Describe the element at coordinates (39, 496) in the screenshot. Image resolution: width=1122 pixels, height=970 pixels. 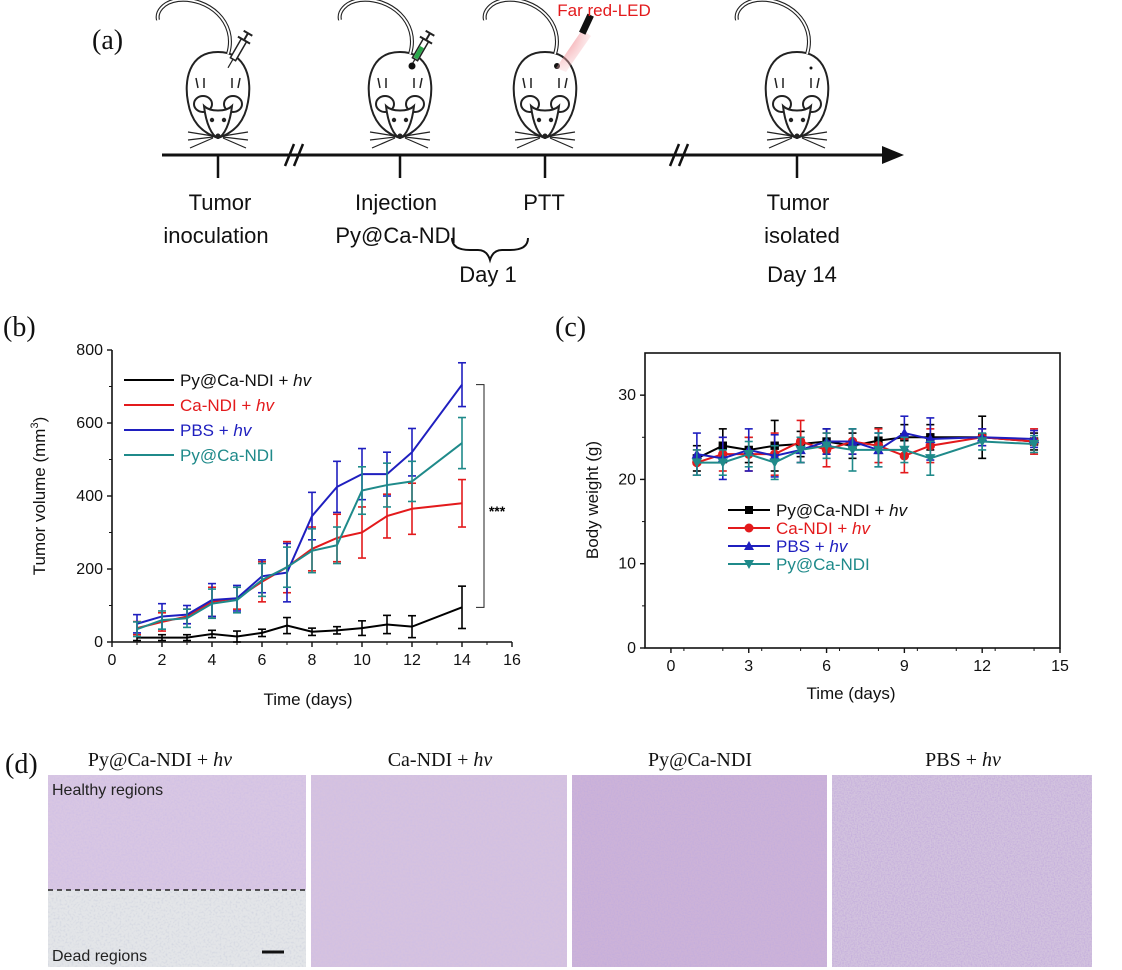
I see `y-axis-label: Tumor volume (mm3)` at that location.